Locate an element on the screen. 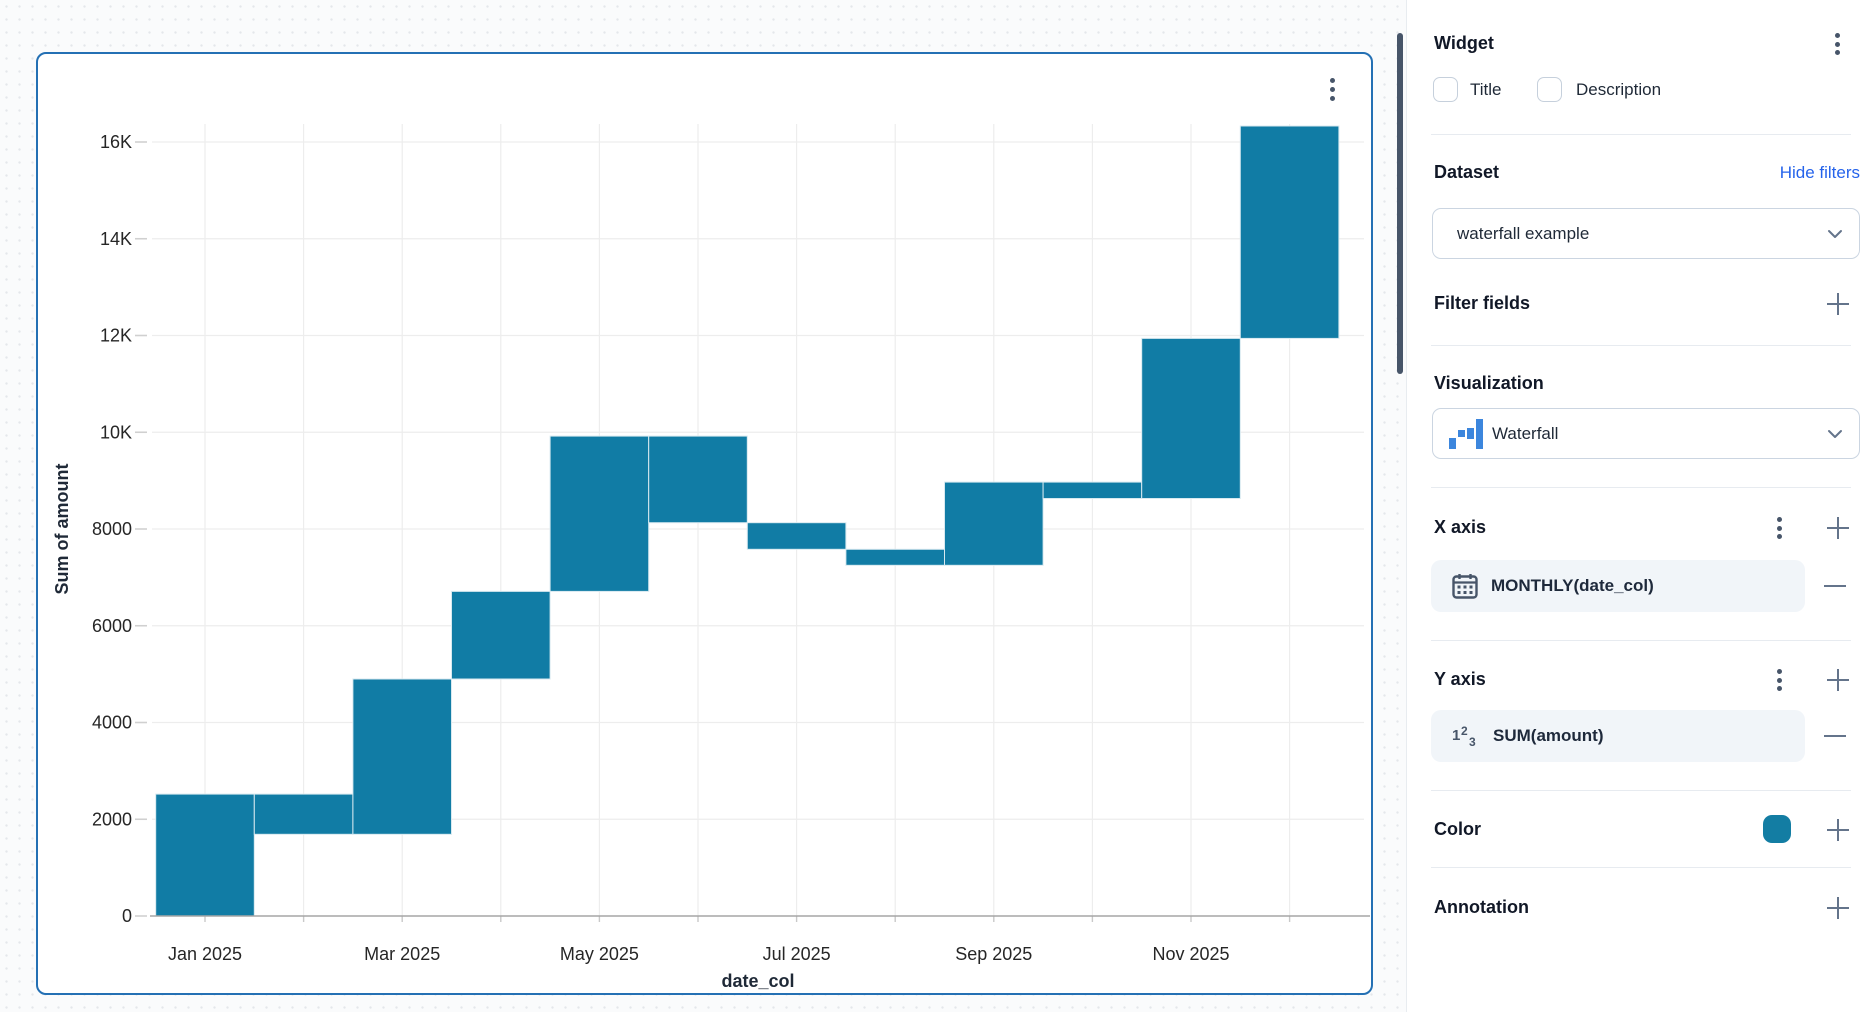  widget-section-title: Widget is located at coordinates (1464, 43).